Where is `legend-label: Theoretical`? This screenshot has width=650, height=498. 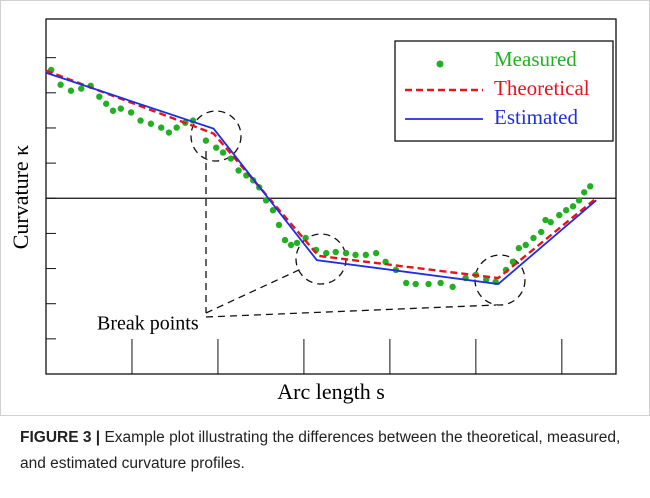 legend-label: Theoretical is located at coordinates (542, 88).